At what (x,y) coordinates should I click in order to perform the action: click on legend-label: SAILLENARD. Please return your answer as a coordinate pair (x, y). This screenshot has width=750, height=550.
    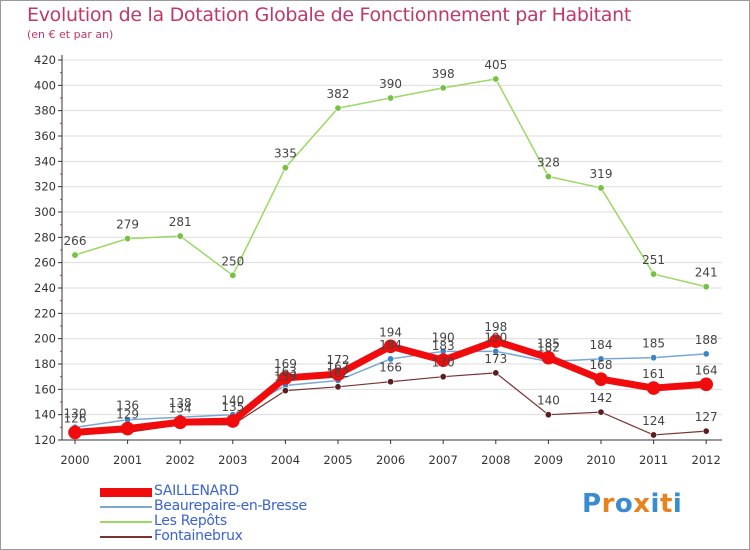
    Looking at the image, I should click on (196, 491).